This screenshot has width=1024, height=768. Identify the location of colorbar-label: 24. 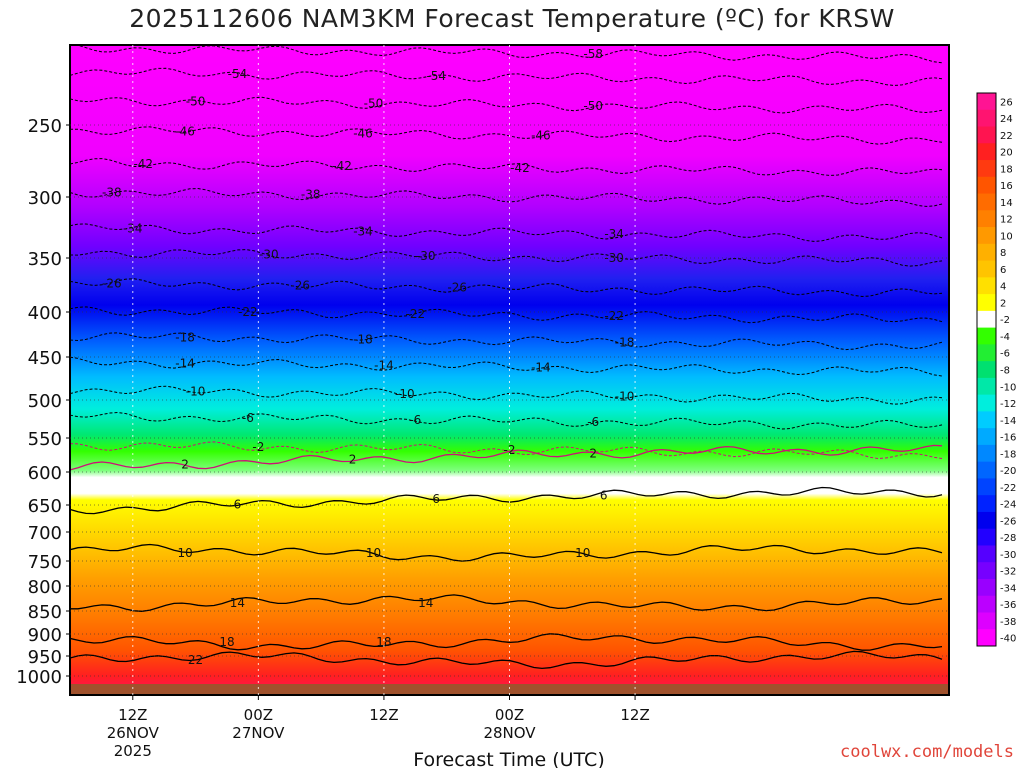
(1006, 119).